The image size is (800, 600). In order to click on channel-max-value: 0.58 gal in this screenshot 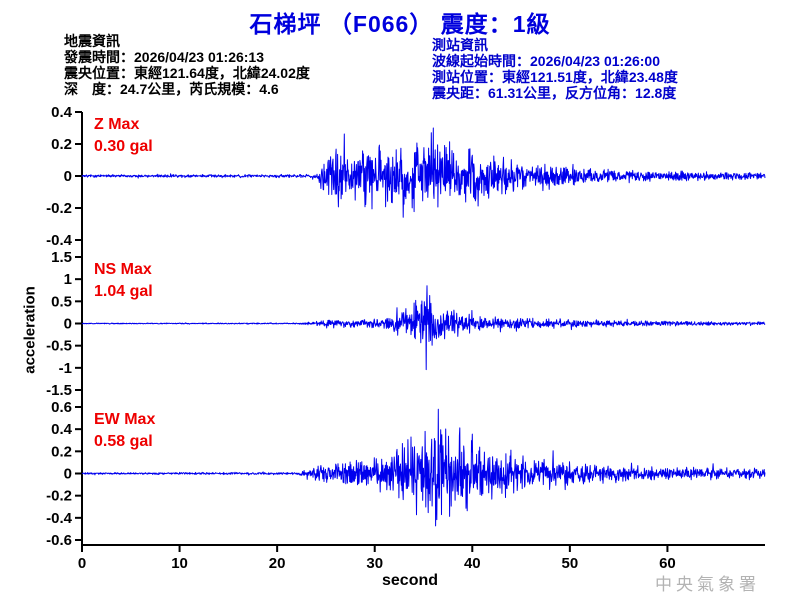, I will do `click(123, 441)`.